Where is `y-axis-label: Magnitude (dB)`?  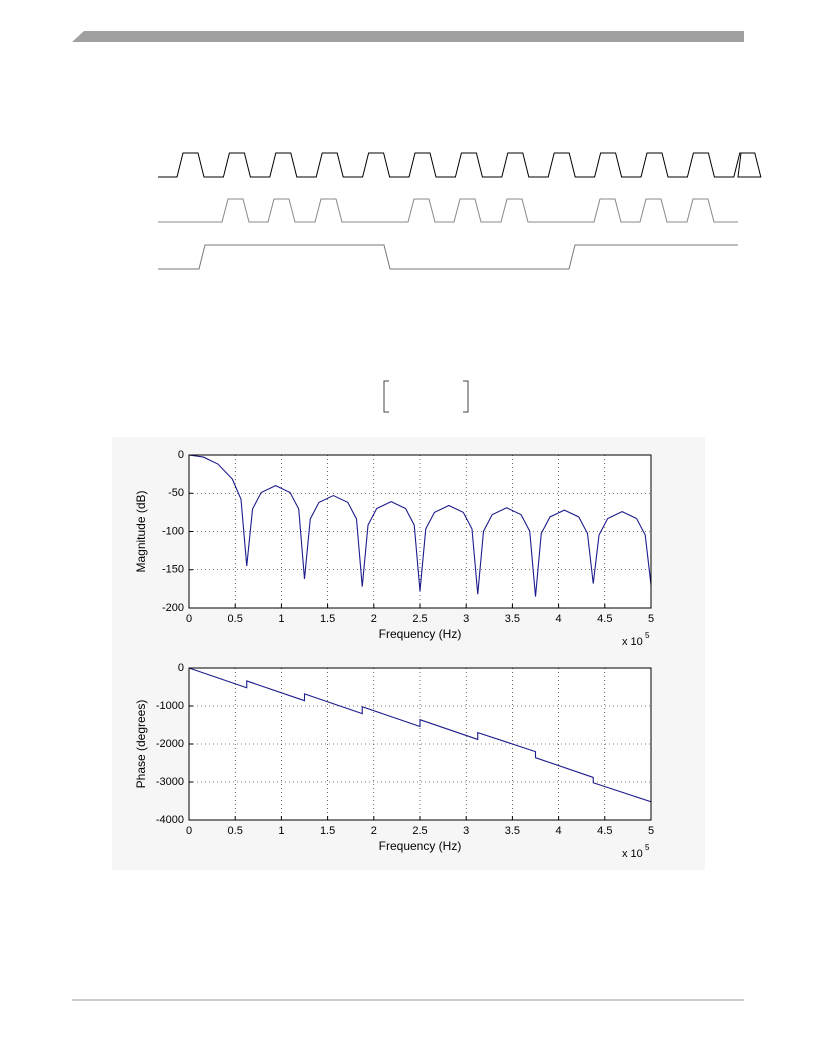
y-axis-label: Magnitude (dB) is located at coordinates (141, 531).